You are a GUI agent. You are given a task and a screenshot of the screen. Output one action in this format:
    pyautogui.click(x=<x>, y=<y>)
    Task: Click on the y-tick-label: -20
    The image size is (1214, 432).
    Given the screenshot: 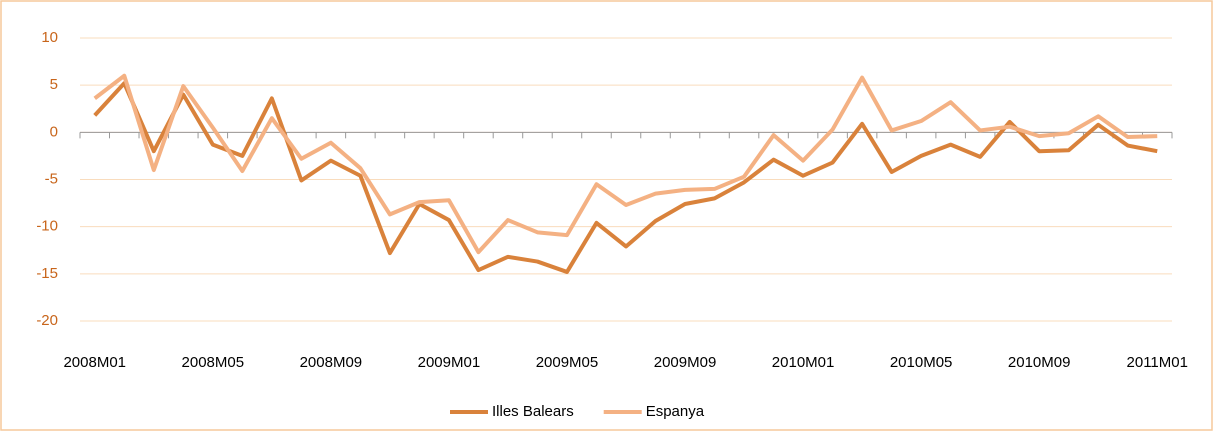 What is the action you would take?
    pyautogui.click(x=47, y=320)
    